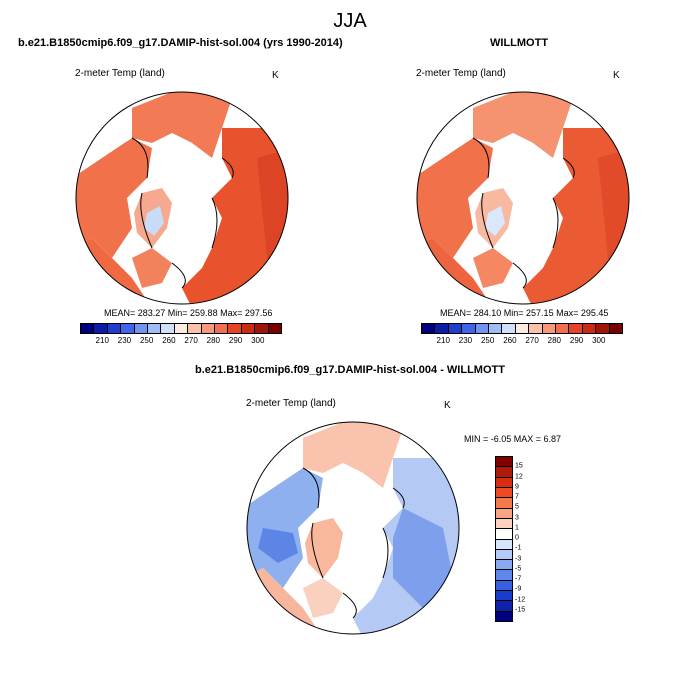  I want to click on left-map-coastlines, so click(182, 213).